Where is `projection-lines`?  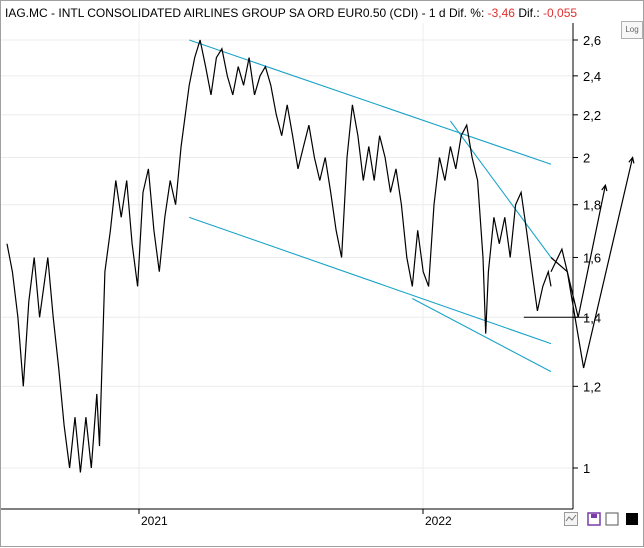
projection-lines is located at coordinates (592, 262).